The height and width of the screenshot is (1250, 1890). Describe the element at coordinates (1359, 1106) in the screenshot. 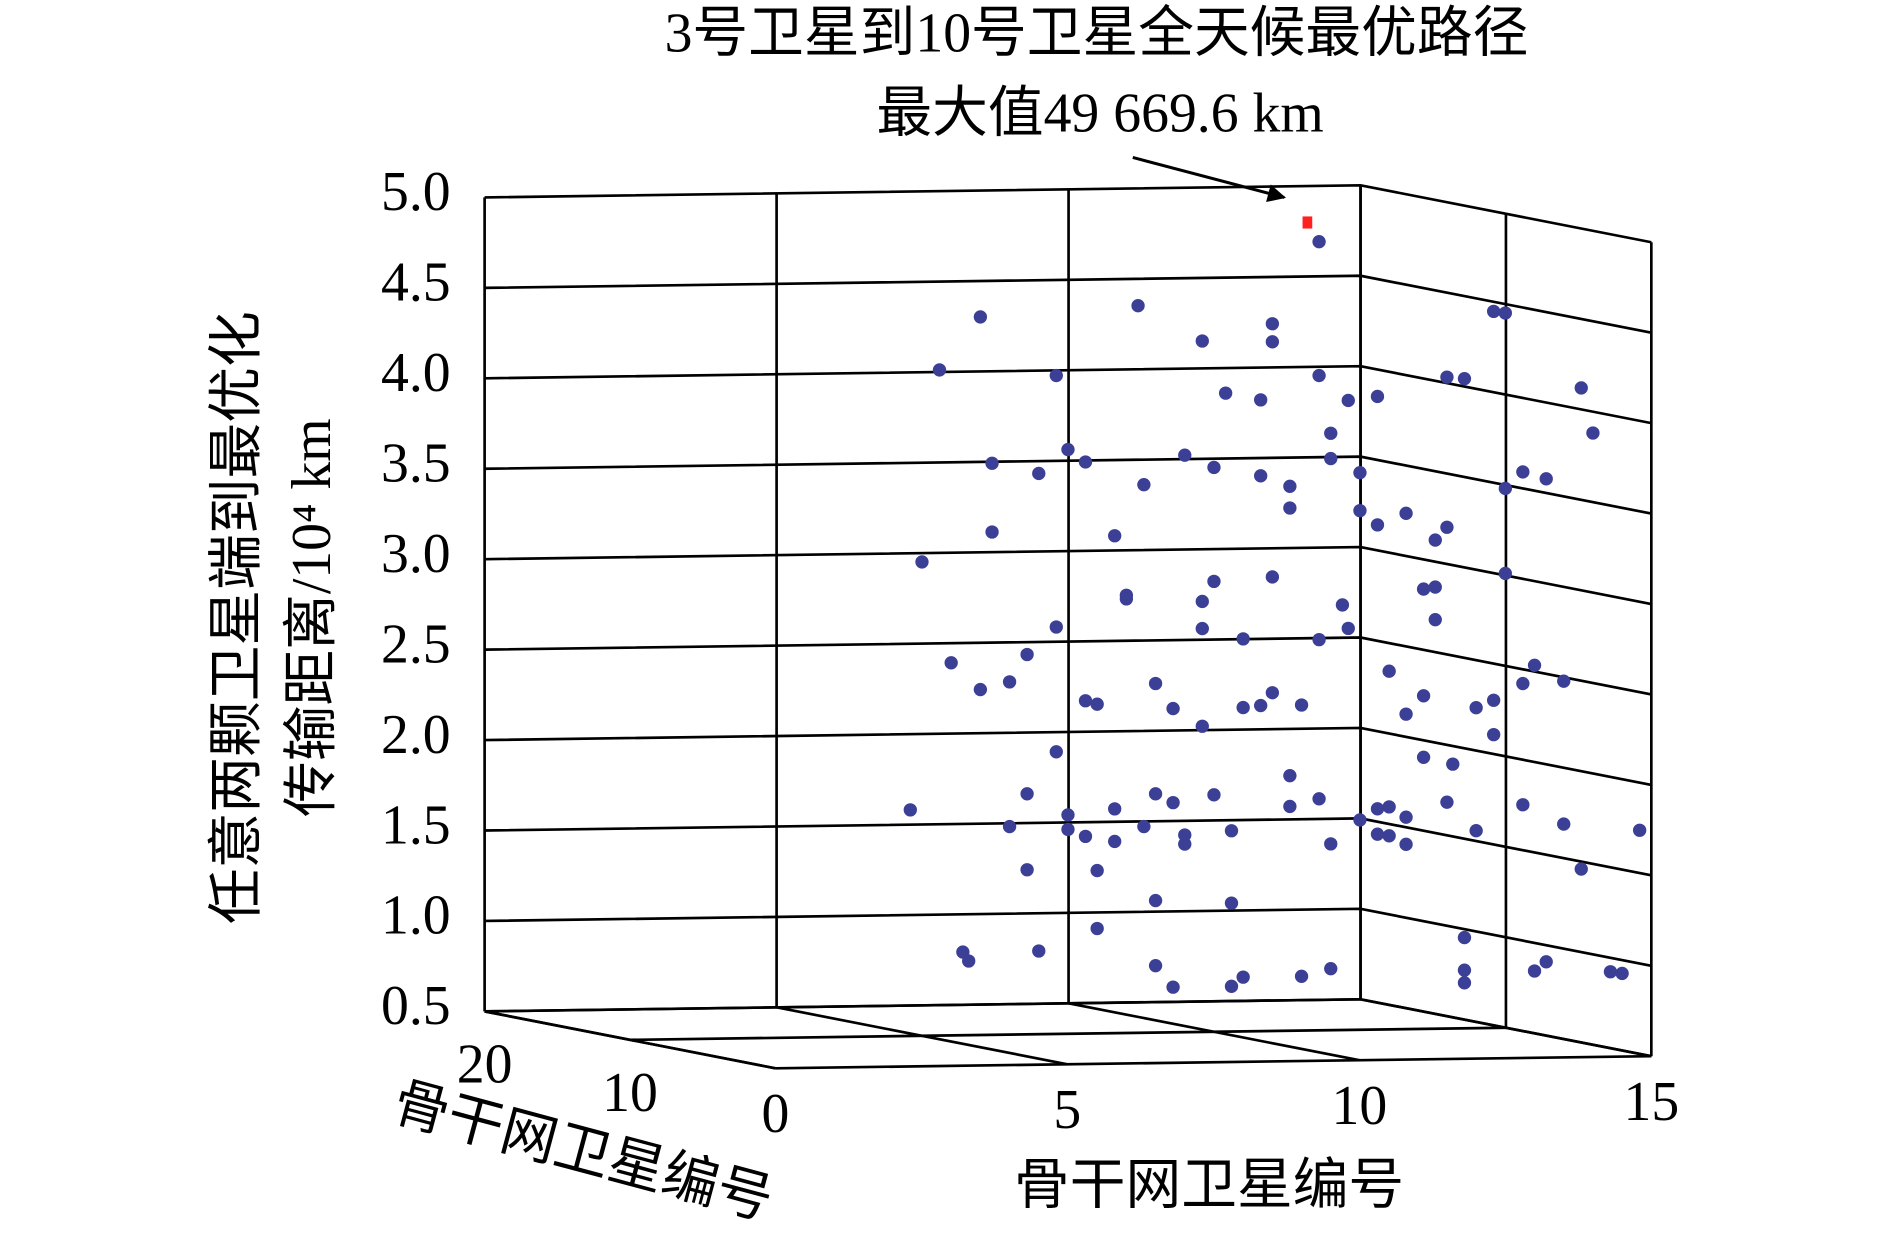

I see `x-tick-label: 10` at that location.